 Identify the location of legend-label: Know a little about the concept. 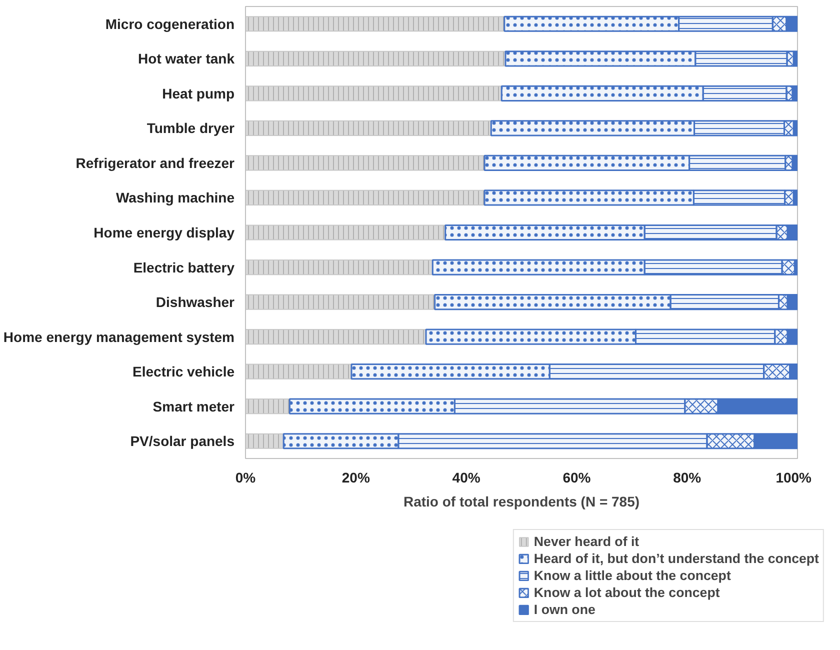
(632, 575).